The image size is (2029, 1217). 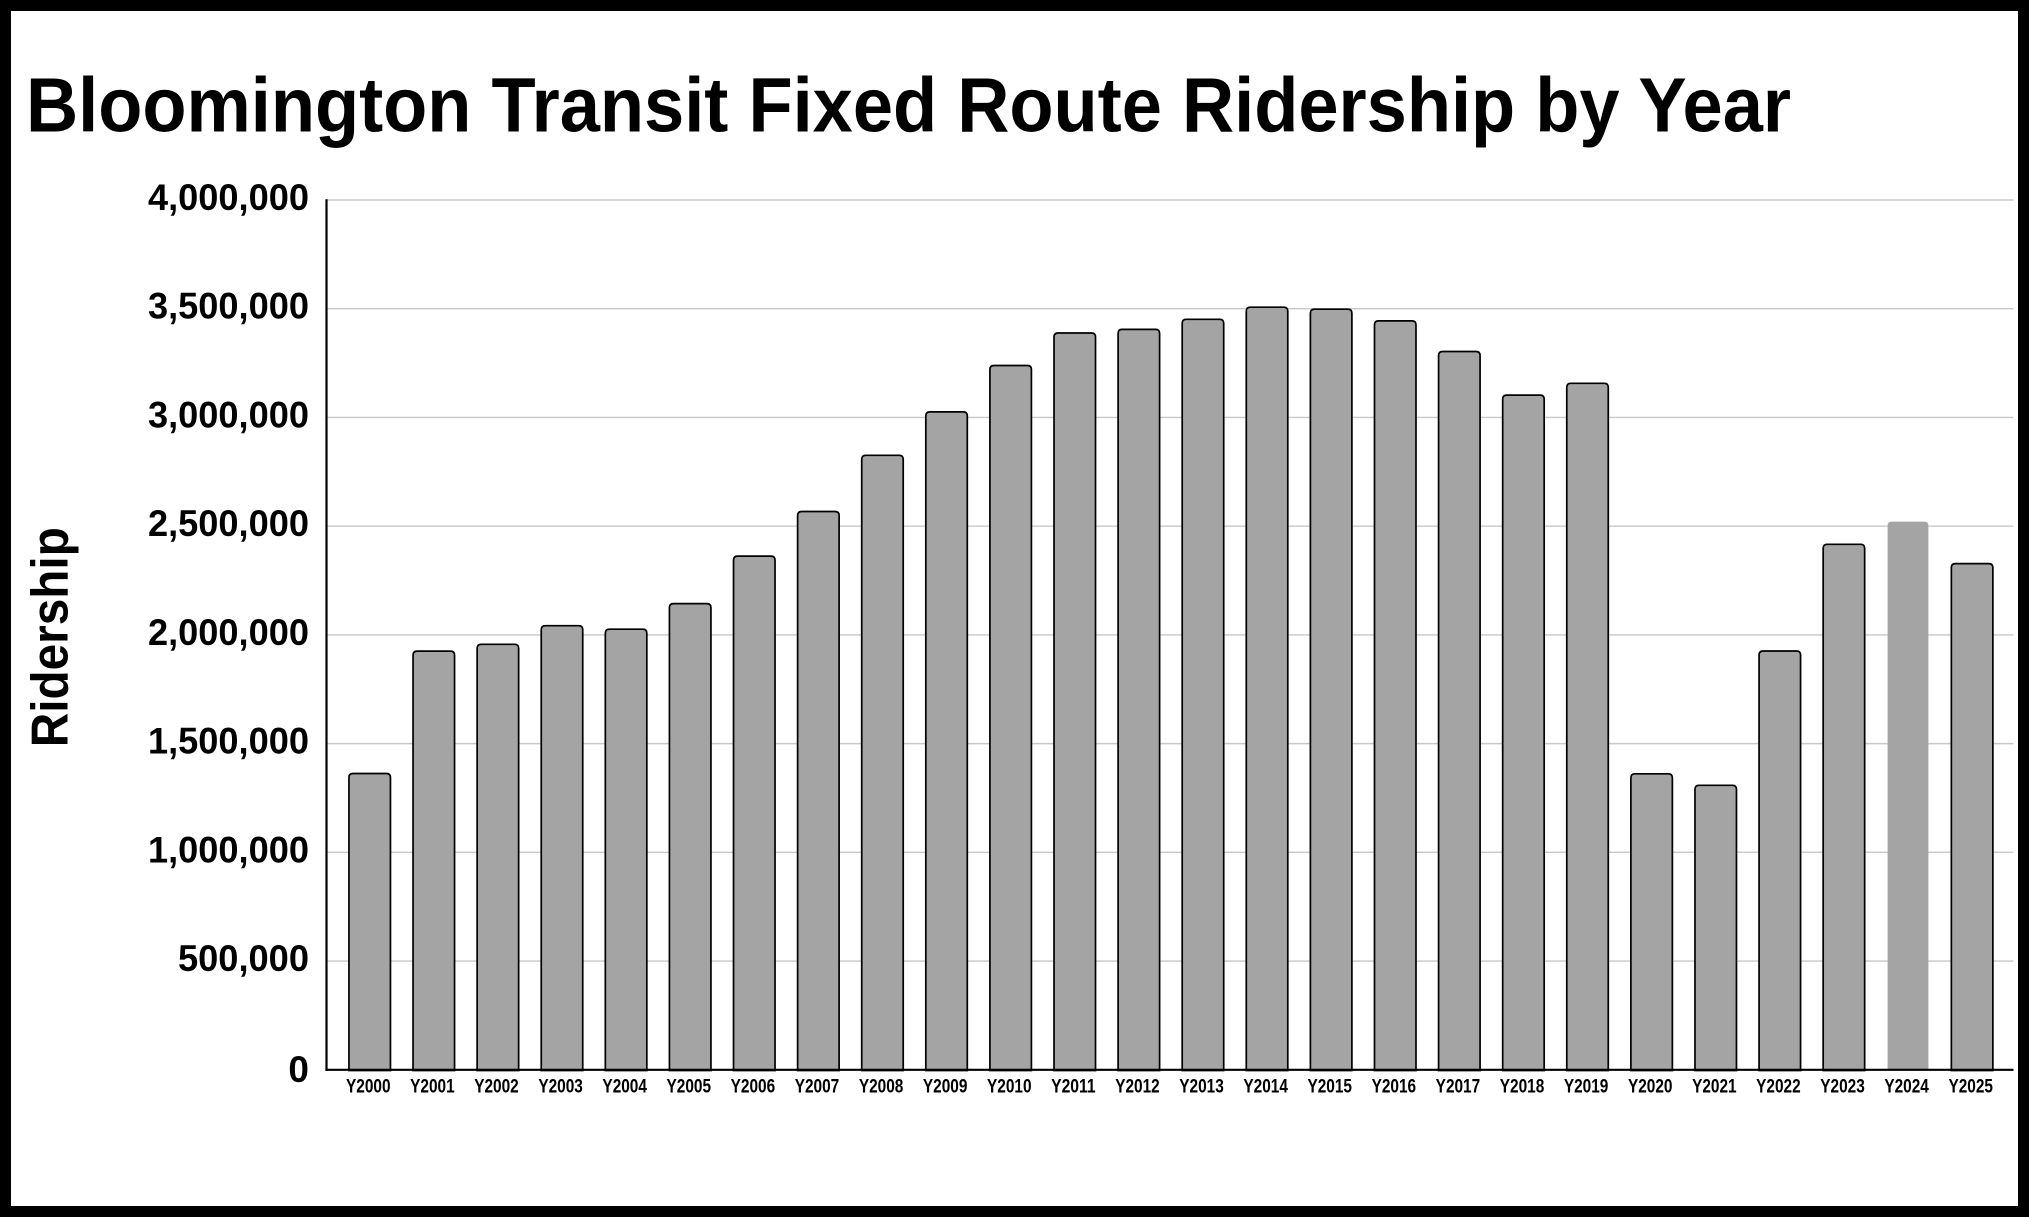 I want to click on svg-text: Y2020, so click(x=1650, y=1087).